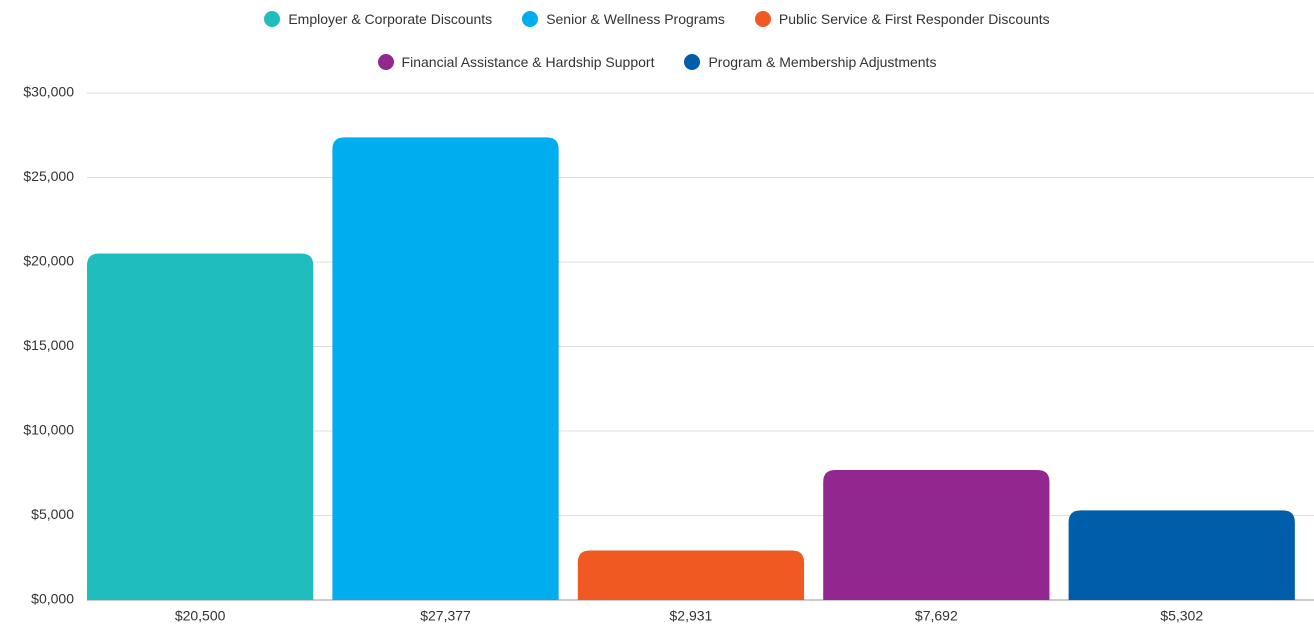  I want to click on legend-label: Employer & Corporate Discounts, so click(390, 19).